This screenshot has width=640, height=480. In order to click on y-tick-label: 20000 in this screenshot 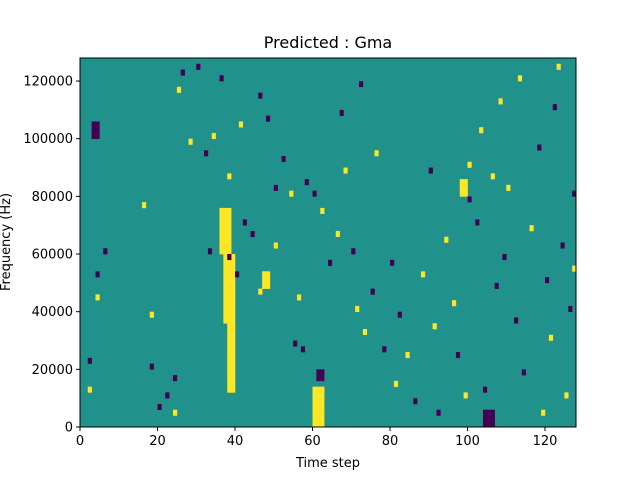, I will do `click(52, 370)`.